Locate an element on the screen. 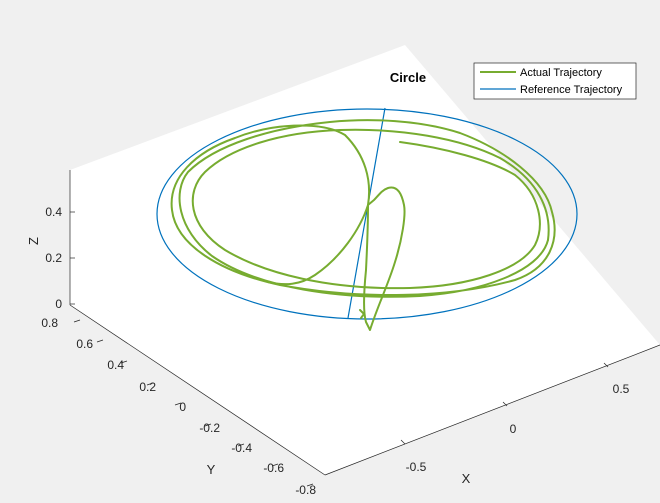 The image size is (660, 503). y-tick-label: -0.4 is located at coordinates (241, 448).